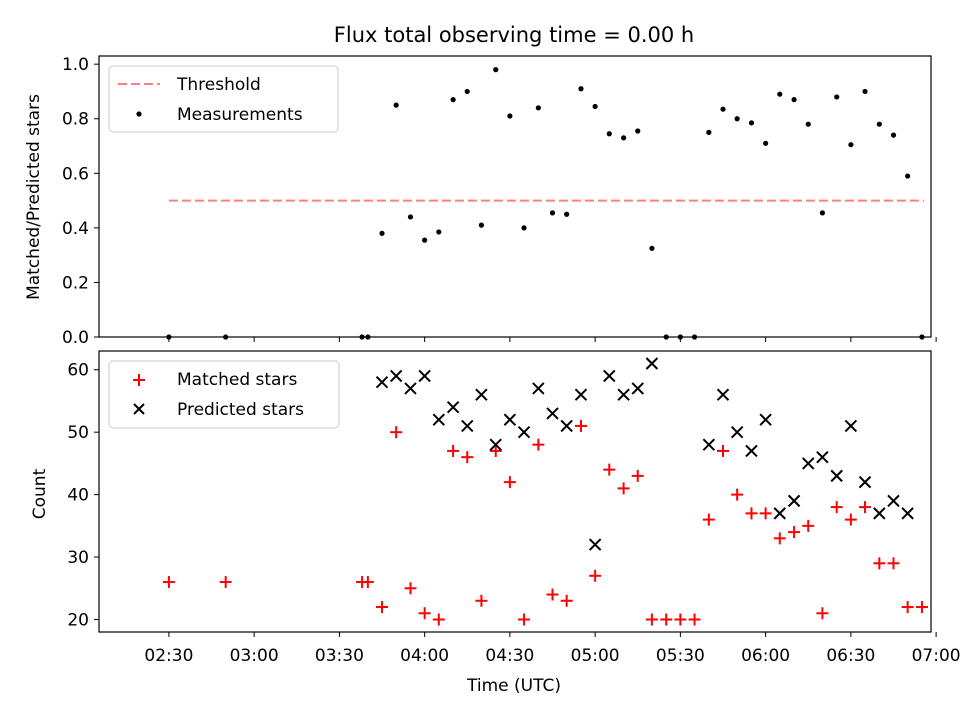  Describe the element at coordinates (78, 621) in the screenshot. I see `bottom-y-tick-label: 20` at that location.